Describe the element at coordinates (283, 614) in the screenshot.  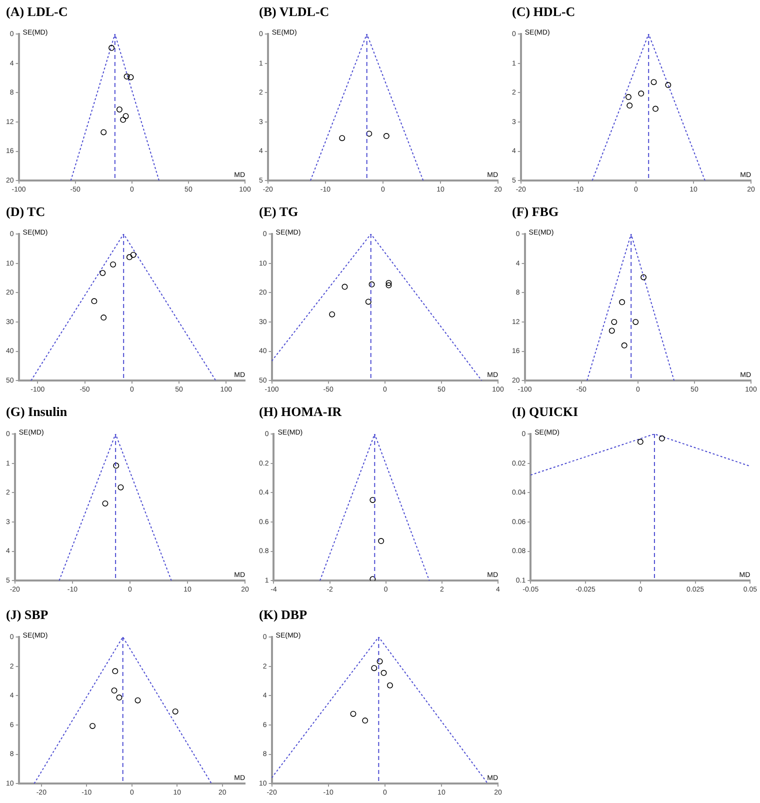
I see `chart-title: (K) DBP` at that location.